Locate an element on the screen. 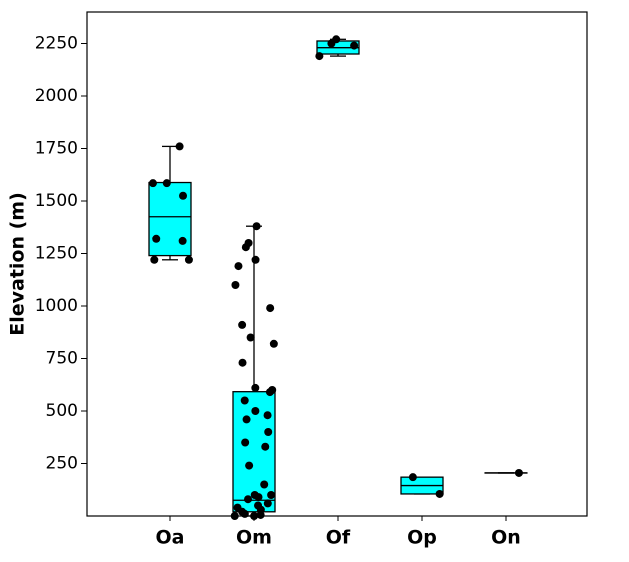 This screenshot has width=629, height=562. y-tick-label: 250 is located at coordinates (62, 464).